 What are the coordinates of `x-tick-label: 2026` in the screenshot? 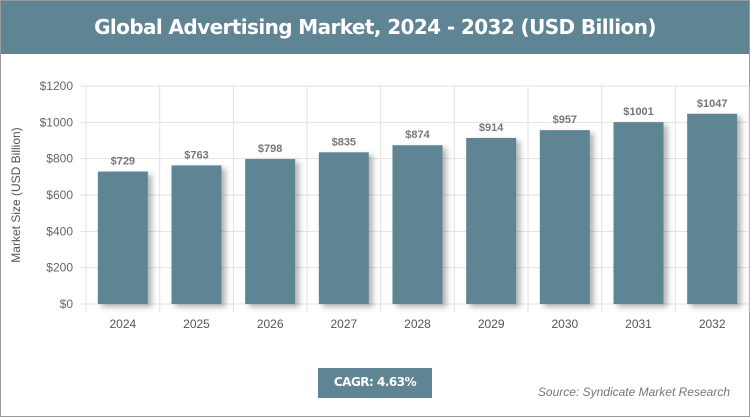 It's located at (270, 324).